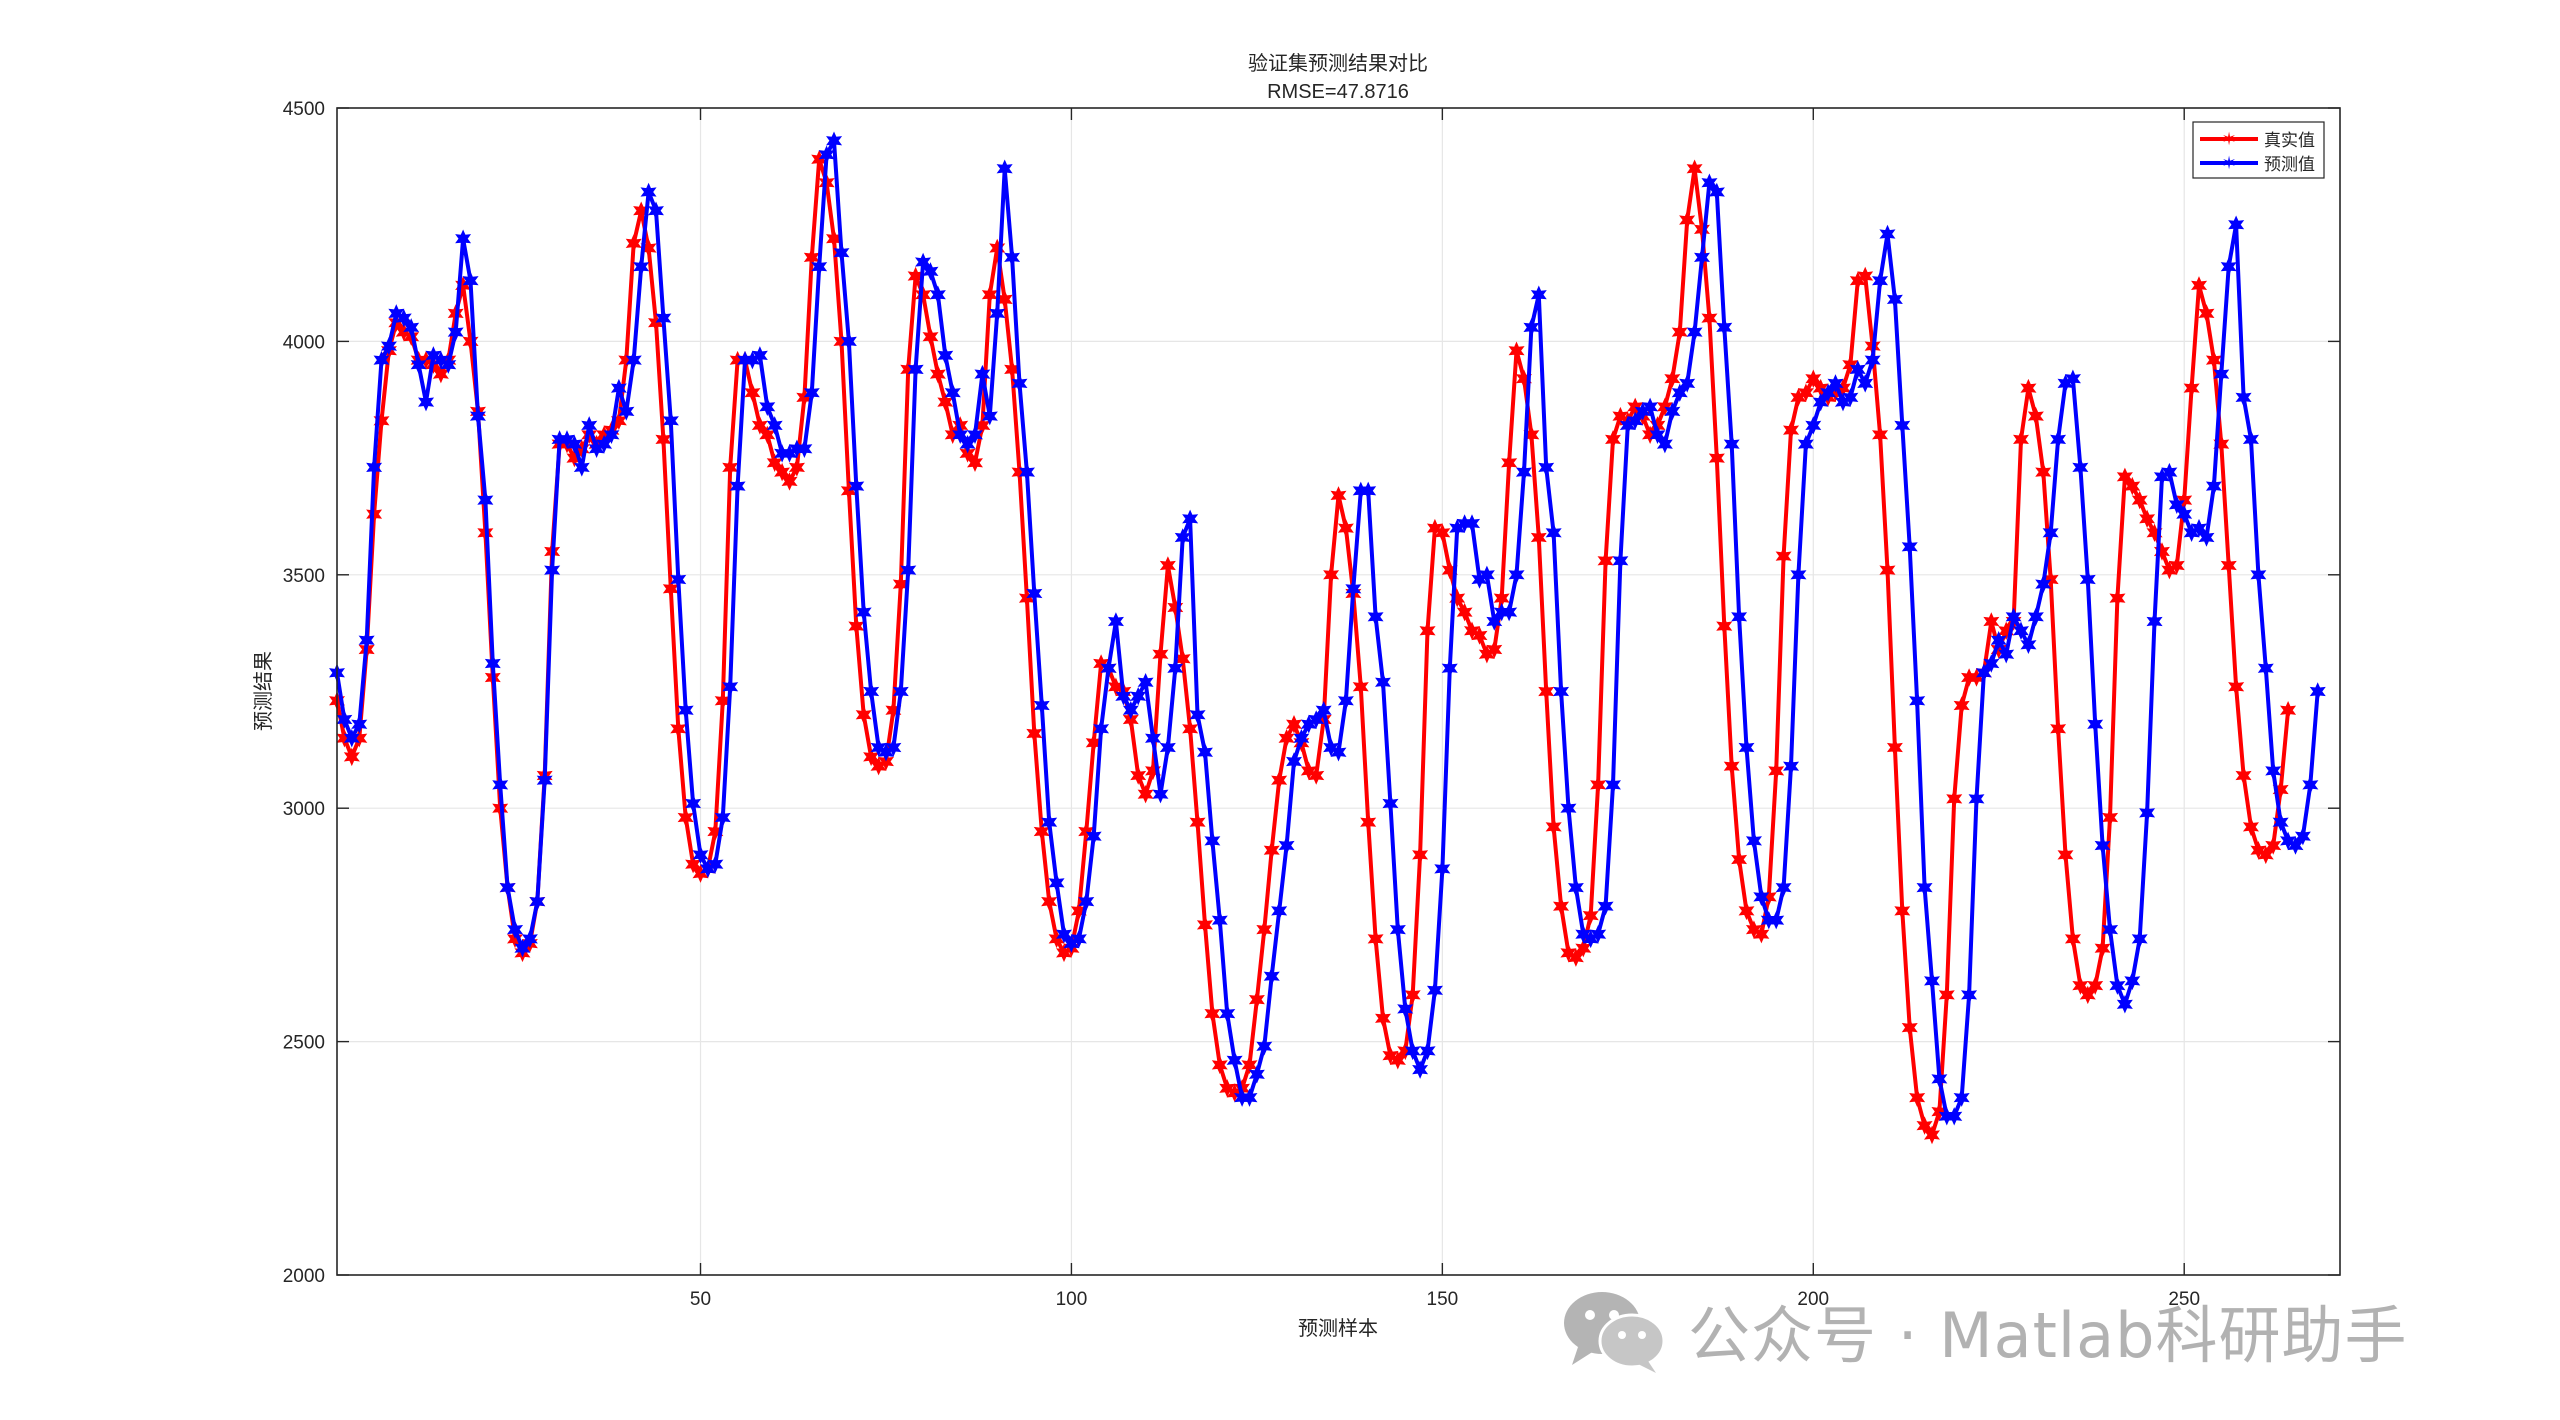  What do you see at coordinates (700, 1299) in the screenshot?
I see `x-tick-label: 50` at bounding box center [700, 1299].